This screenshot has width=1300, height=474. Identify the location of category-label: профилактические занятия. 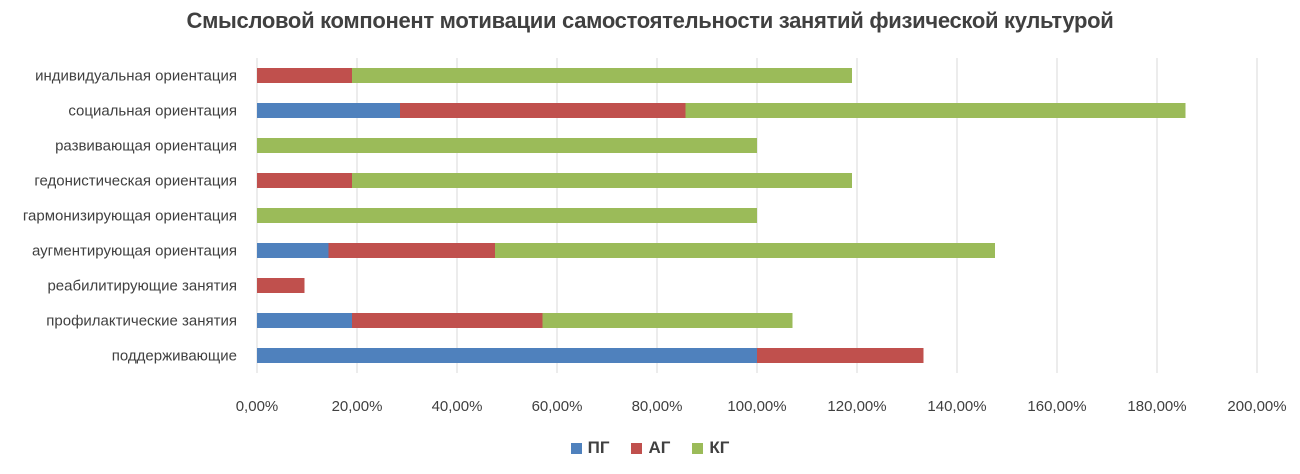
(141, 321).